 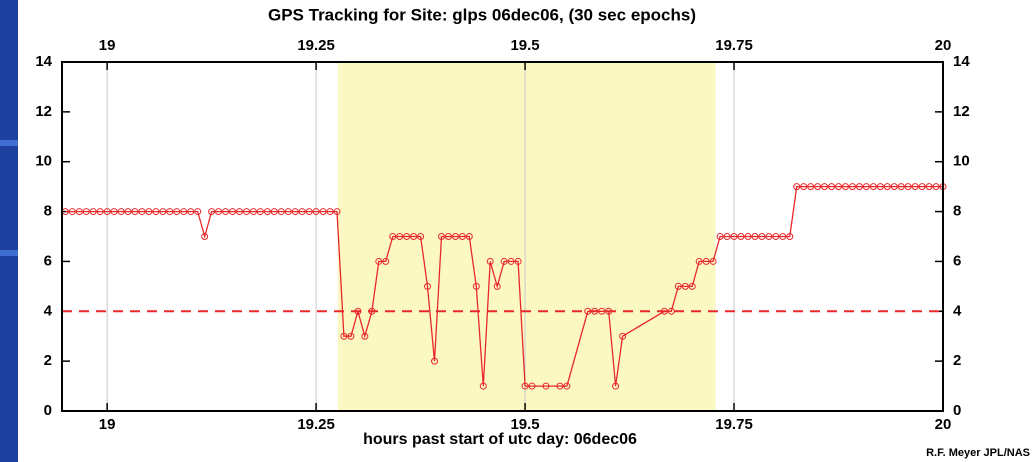 What do you see at coordinates (734, 424) in the screenshot?
I see `x-tick-label: 19.75` at bounding box center [734, 424].